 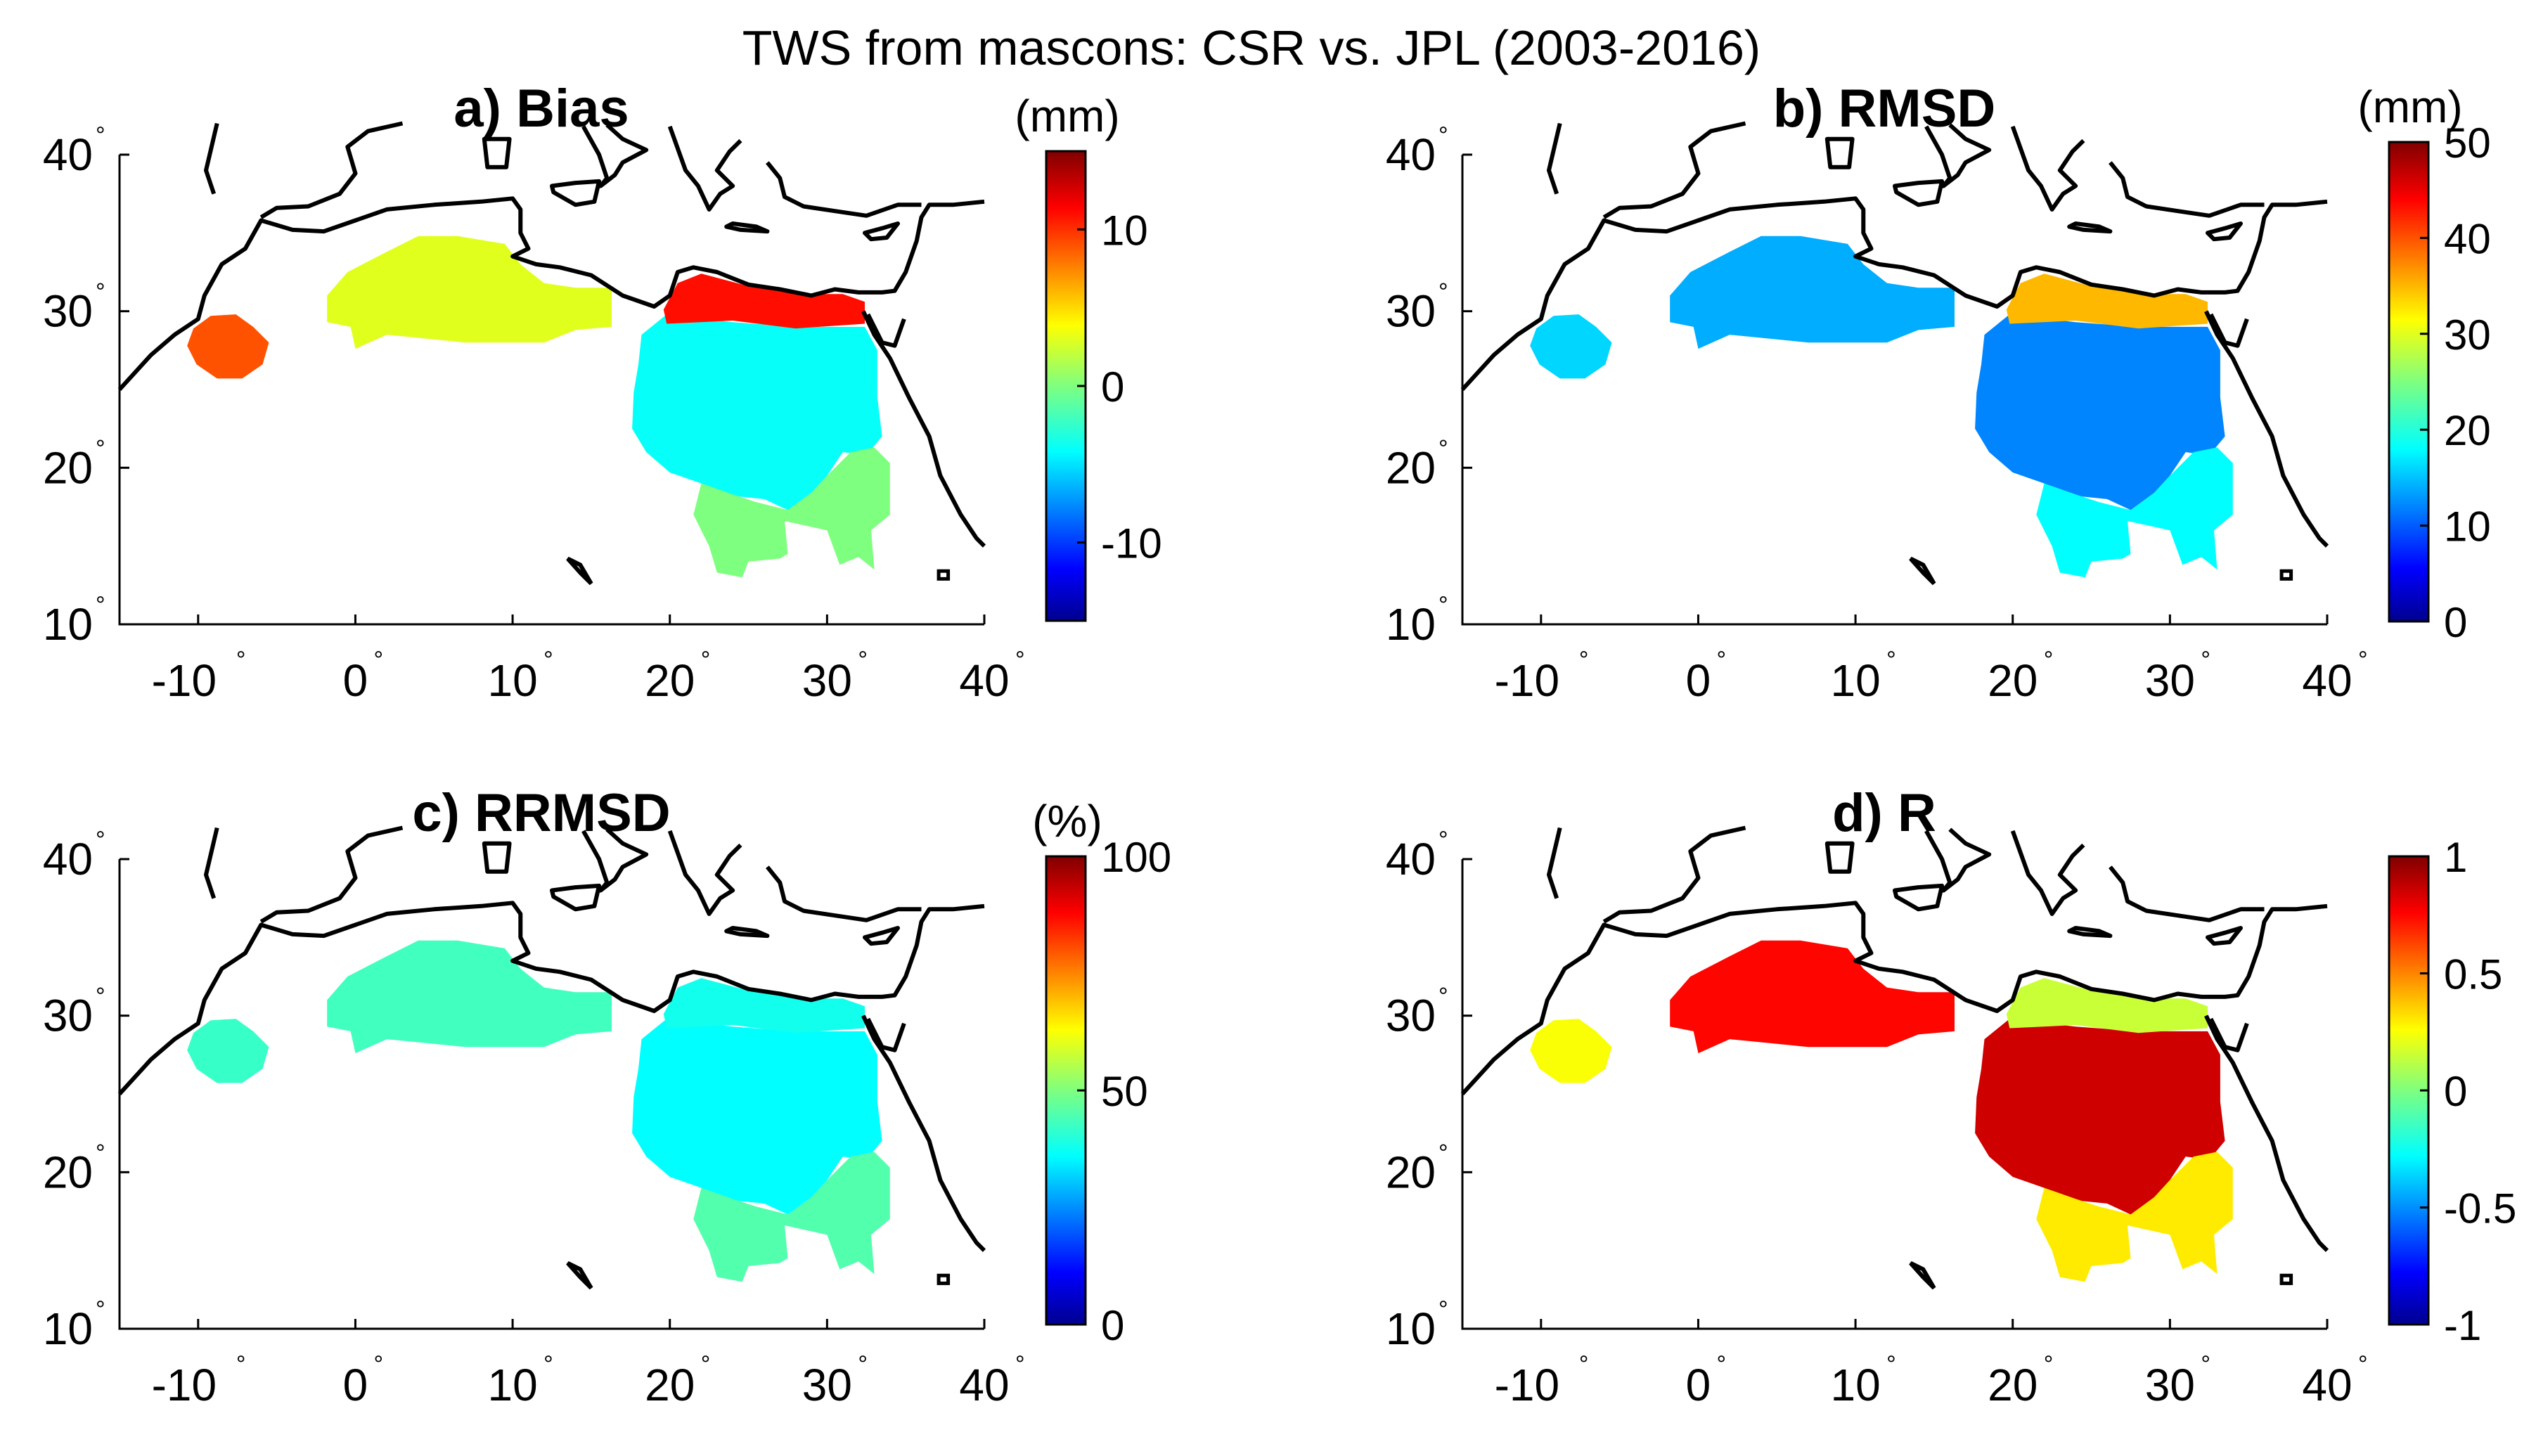 I want to click on region-morocco-b, so click(x=1571, y=346).